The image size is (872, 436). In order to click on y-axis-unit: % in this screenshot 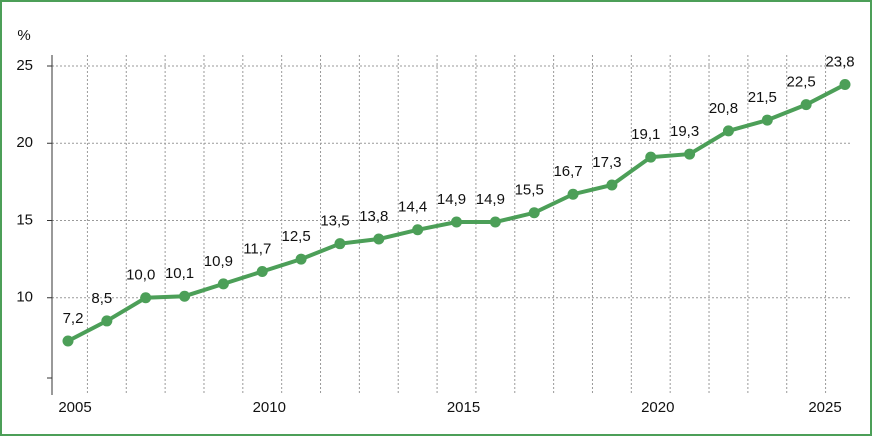, I will do `click(23, 35)`.